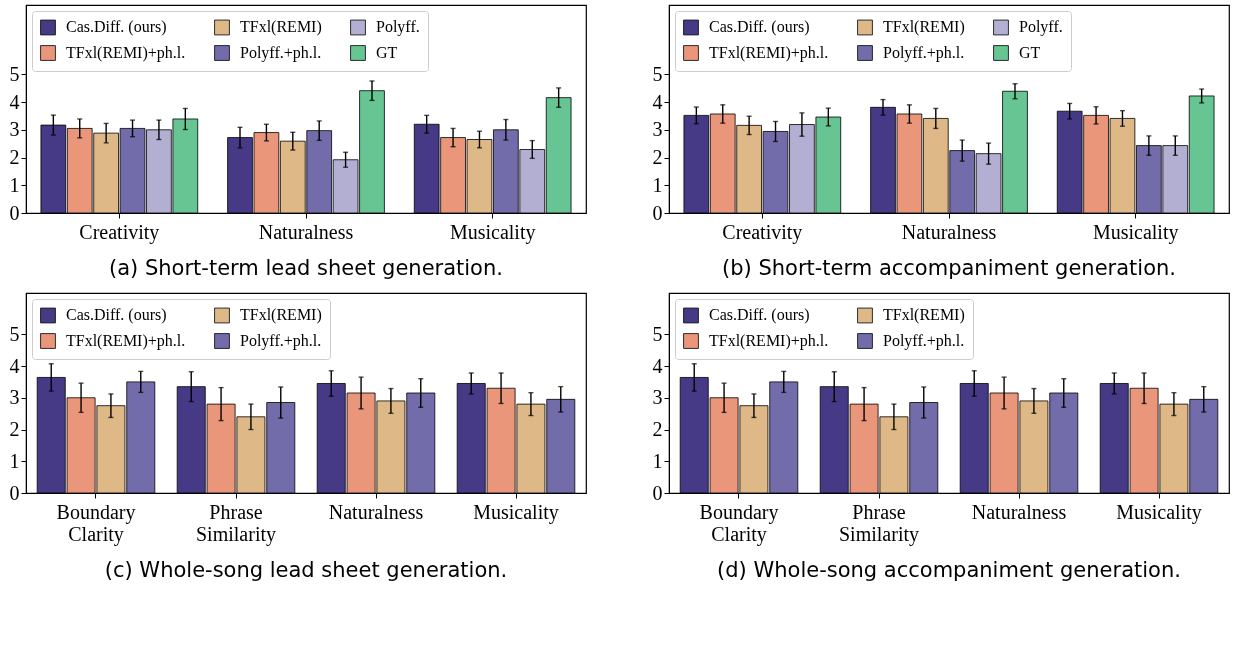 Image resolution: width=1252 pixels, height=655 pixels. Describe the element at coordinates (306, 570) in the screenshot. I see `text: (c) Whole-song lead sheet generation.` at that location.